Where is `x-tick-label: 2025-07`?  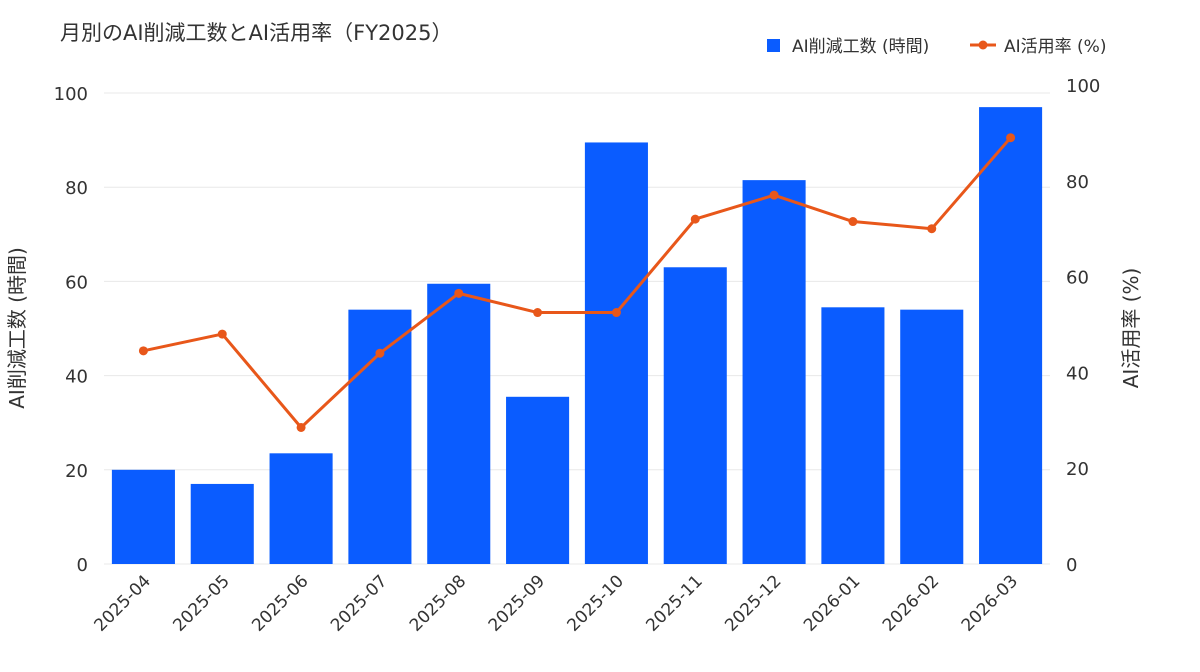
x-tick-label: 2025-07 is located at coordinates (359, 603).